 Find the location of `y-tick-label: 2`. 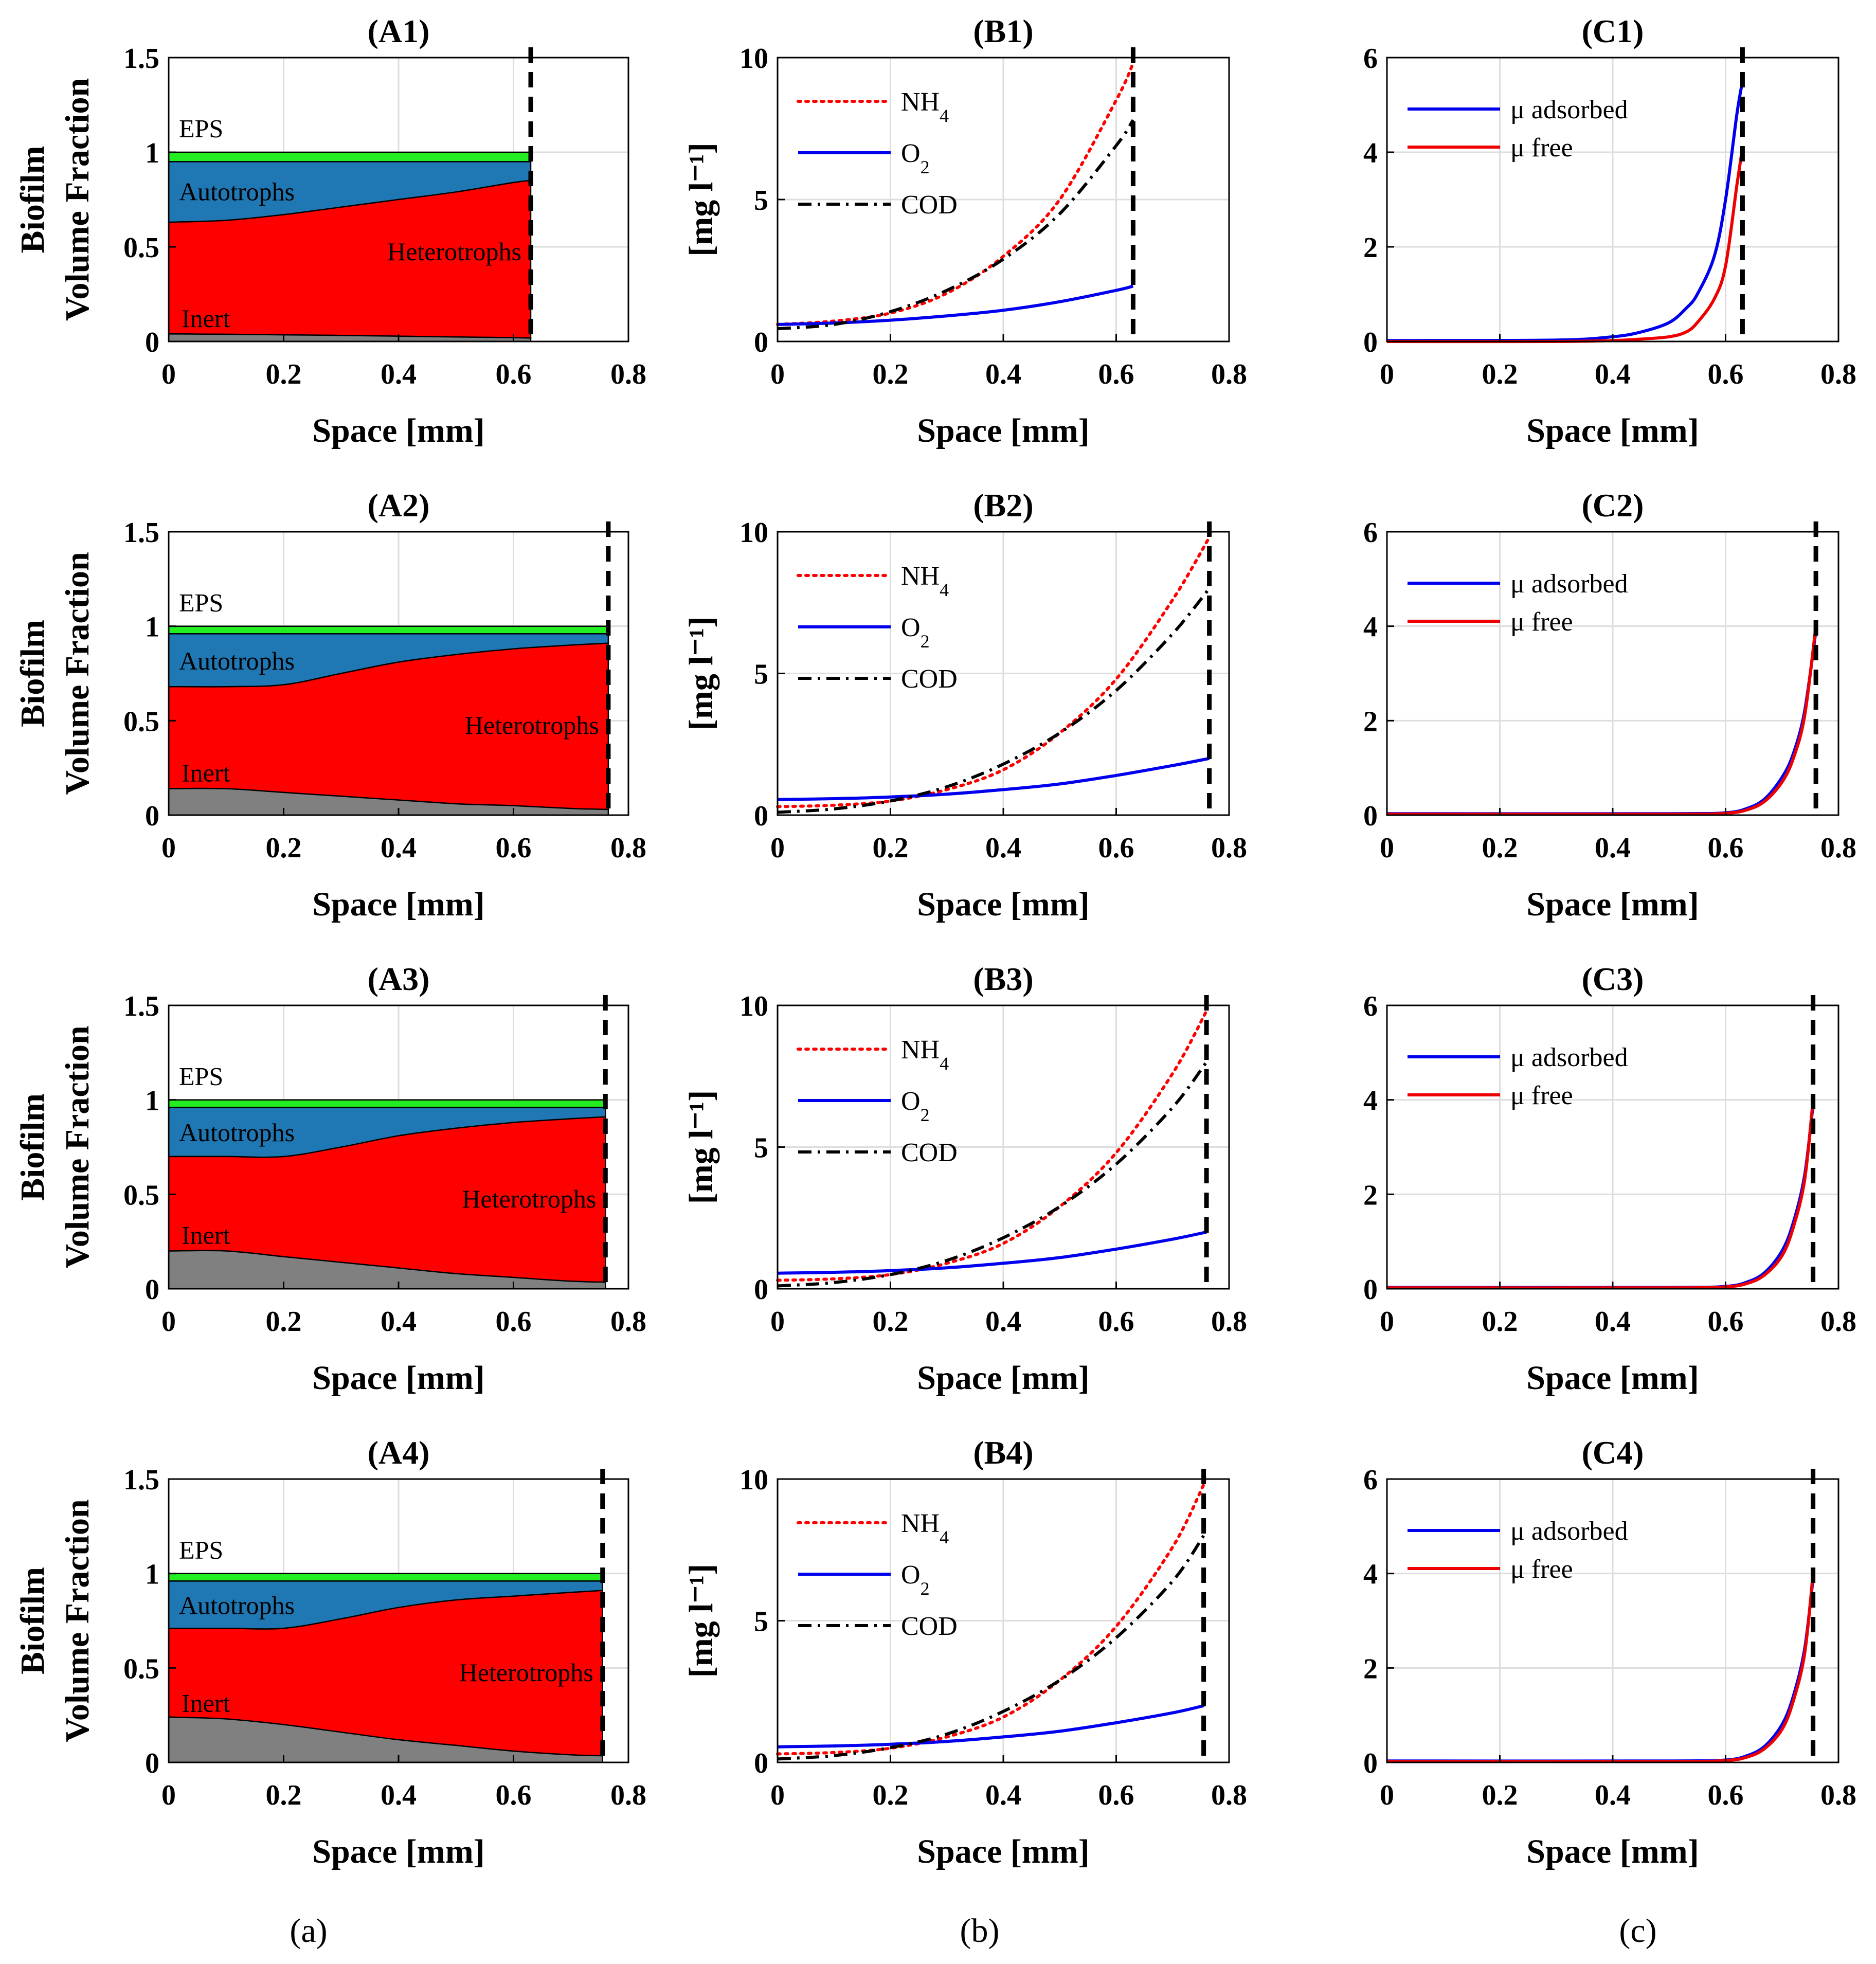

y-tick-label: 2 is located at coordinates (1370, 248).